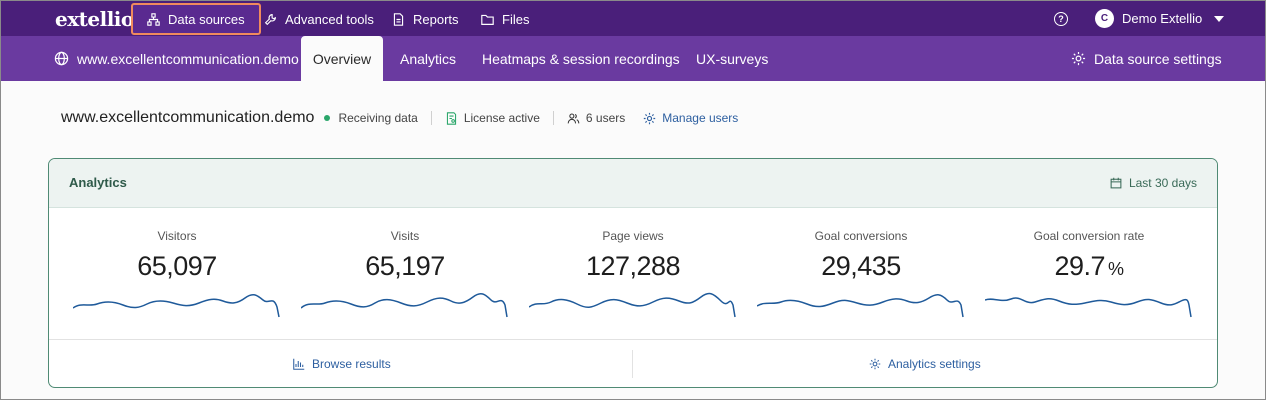 The image size is (1266, 400). What do you see at coordinates (1219, 18) in the screenshot?
I see `chevron-down-icon` at bounding box center [1219, 18].